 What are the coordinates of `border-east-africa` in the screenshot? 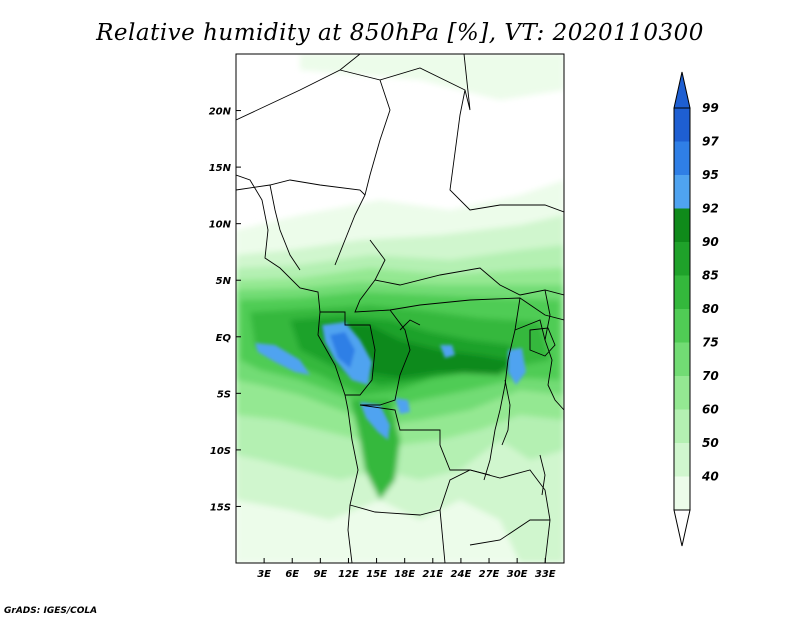 It's located at (554, 350).